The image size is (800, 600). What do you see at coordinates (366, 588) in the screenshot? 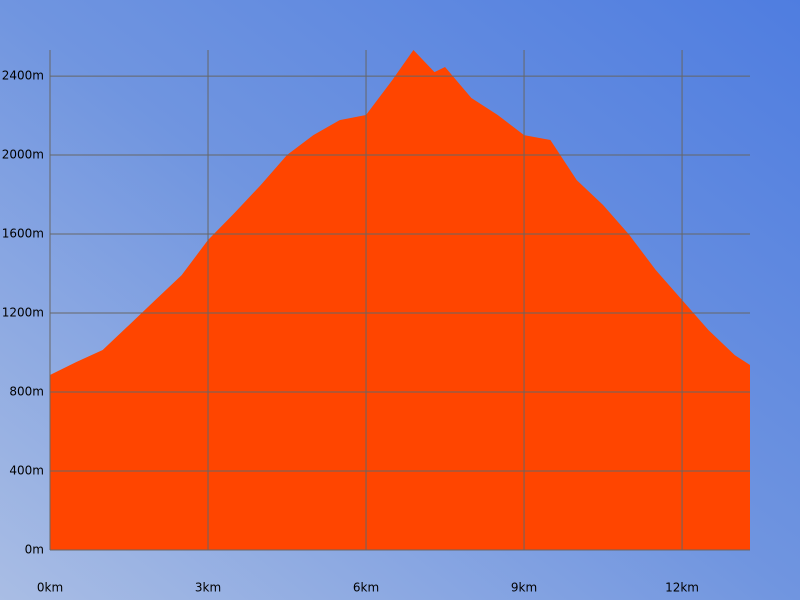
I see `x-tick-label: 6km` at bounding box center [366, 588].